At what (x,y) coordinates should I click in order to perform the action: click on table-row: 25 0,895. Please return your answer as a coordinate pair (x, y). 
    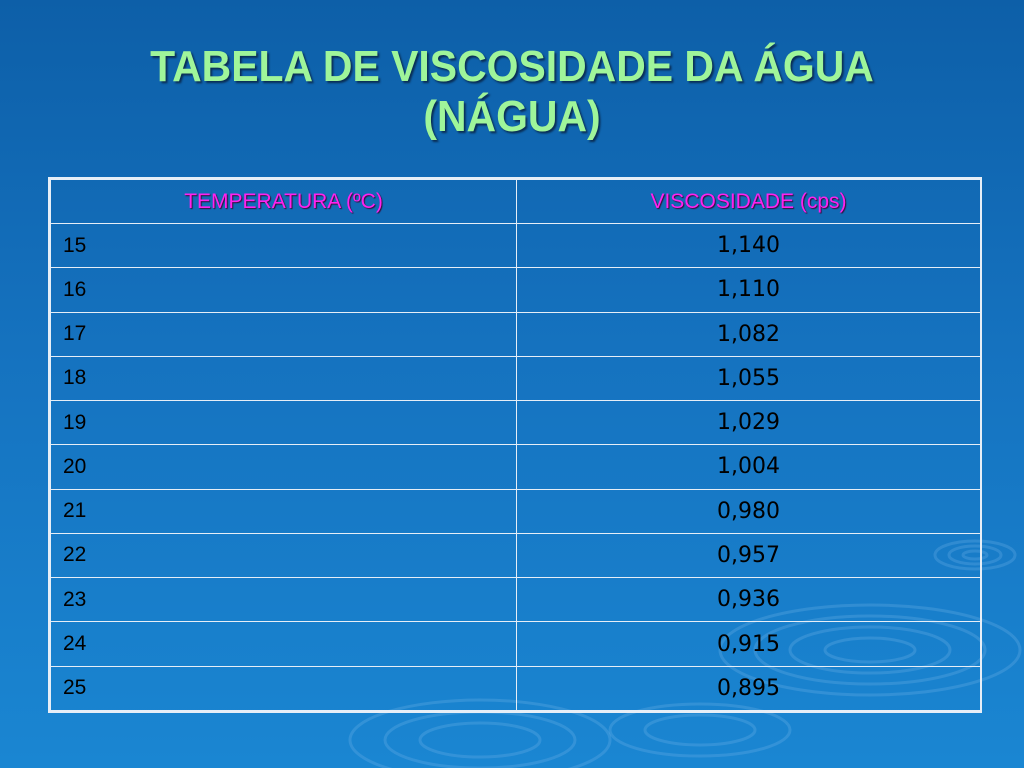
    Looking at the image, I should click on (515, 688).